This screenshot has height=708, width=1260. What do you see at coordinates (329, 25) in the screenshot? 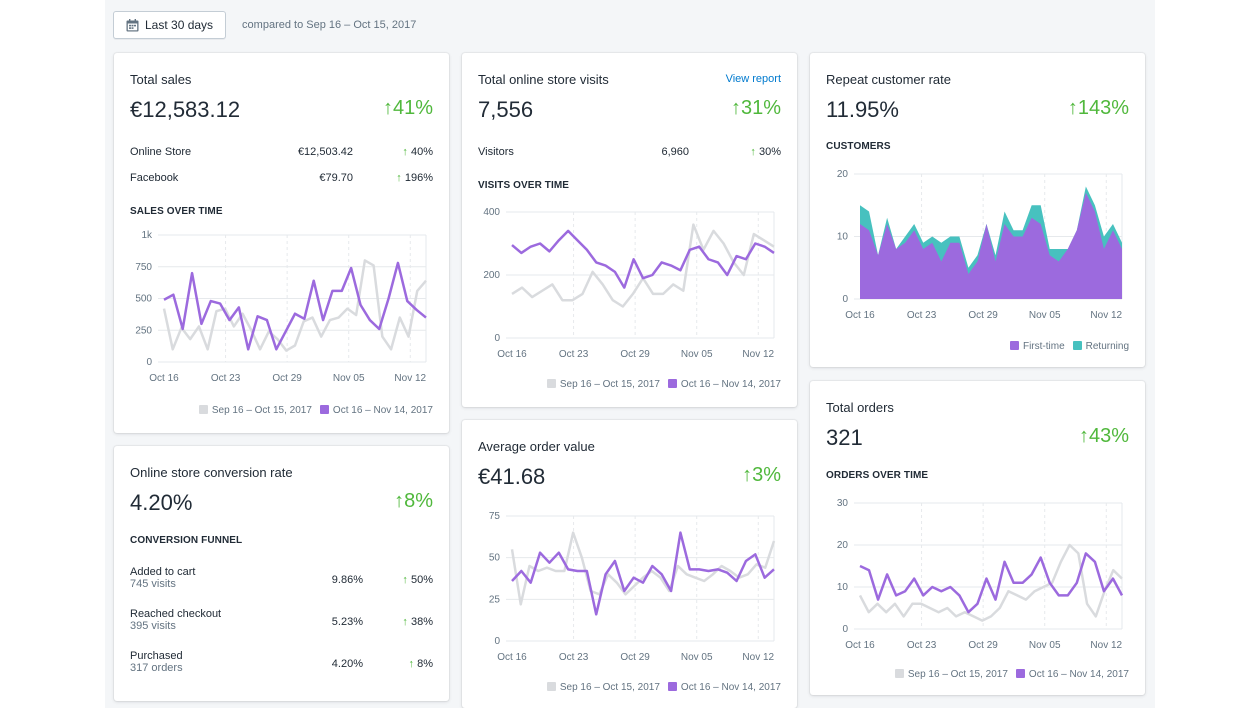
I see `compare-label: compared to Sep 16 – Oct 15, 2017` at bounding box center [329, 25].